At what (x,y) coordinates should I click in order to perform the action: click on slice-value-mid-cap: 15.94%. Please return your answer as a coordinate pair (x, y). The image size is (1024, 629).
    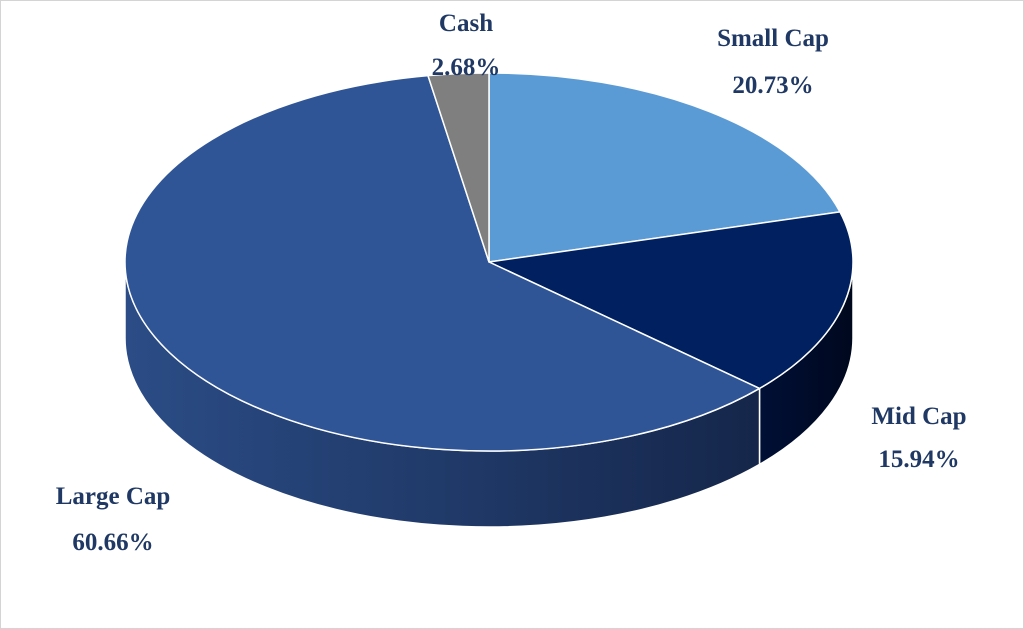
    Looking at the image, I should click on (918, 459).